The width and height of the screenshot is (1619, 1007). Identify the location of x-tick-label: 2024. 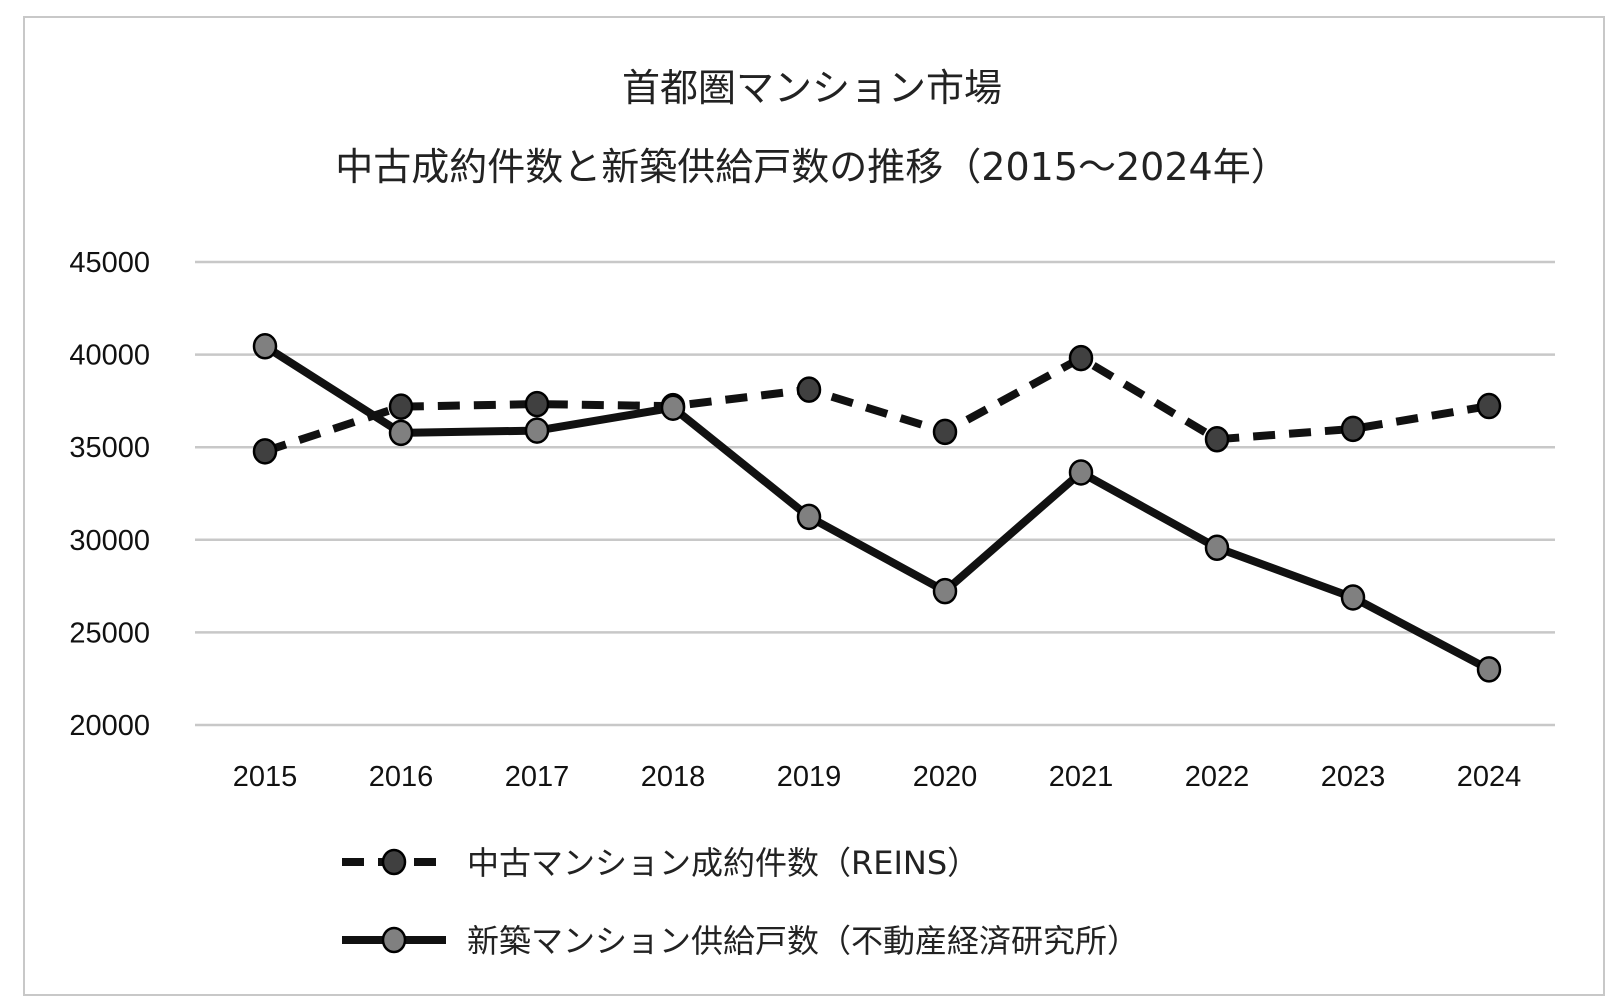
(1489, 777).